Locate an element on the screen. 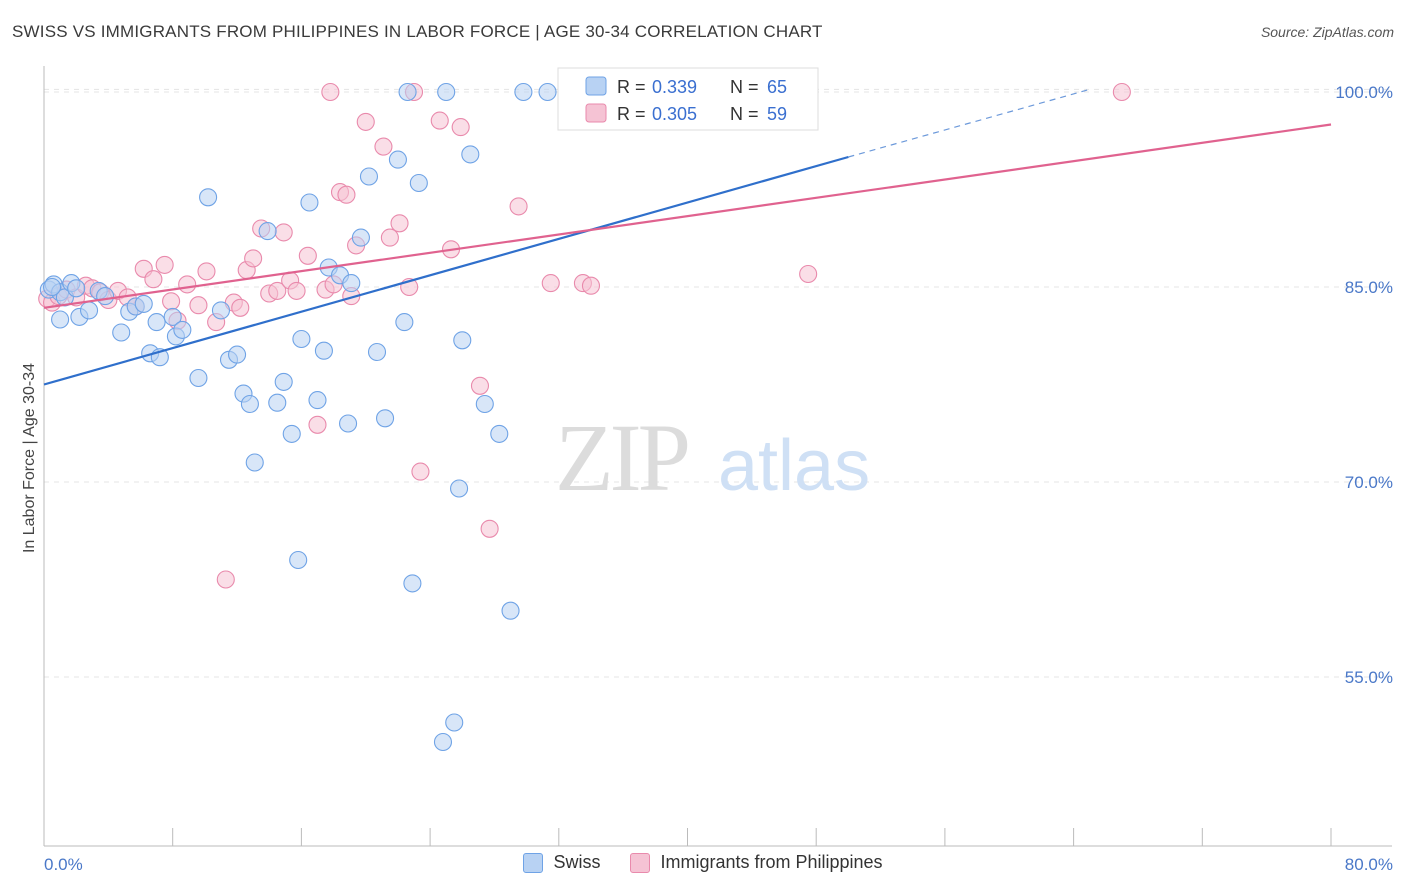 The height and width of the screenshot is (892, 1406). legend-swiss-n-label: N = is located at coordinates (747, 87).